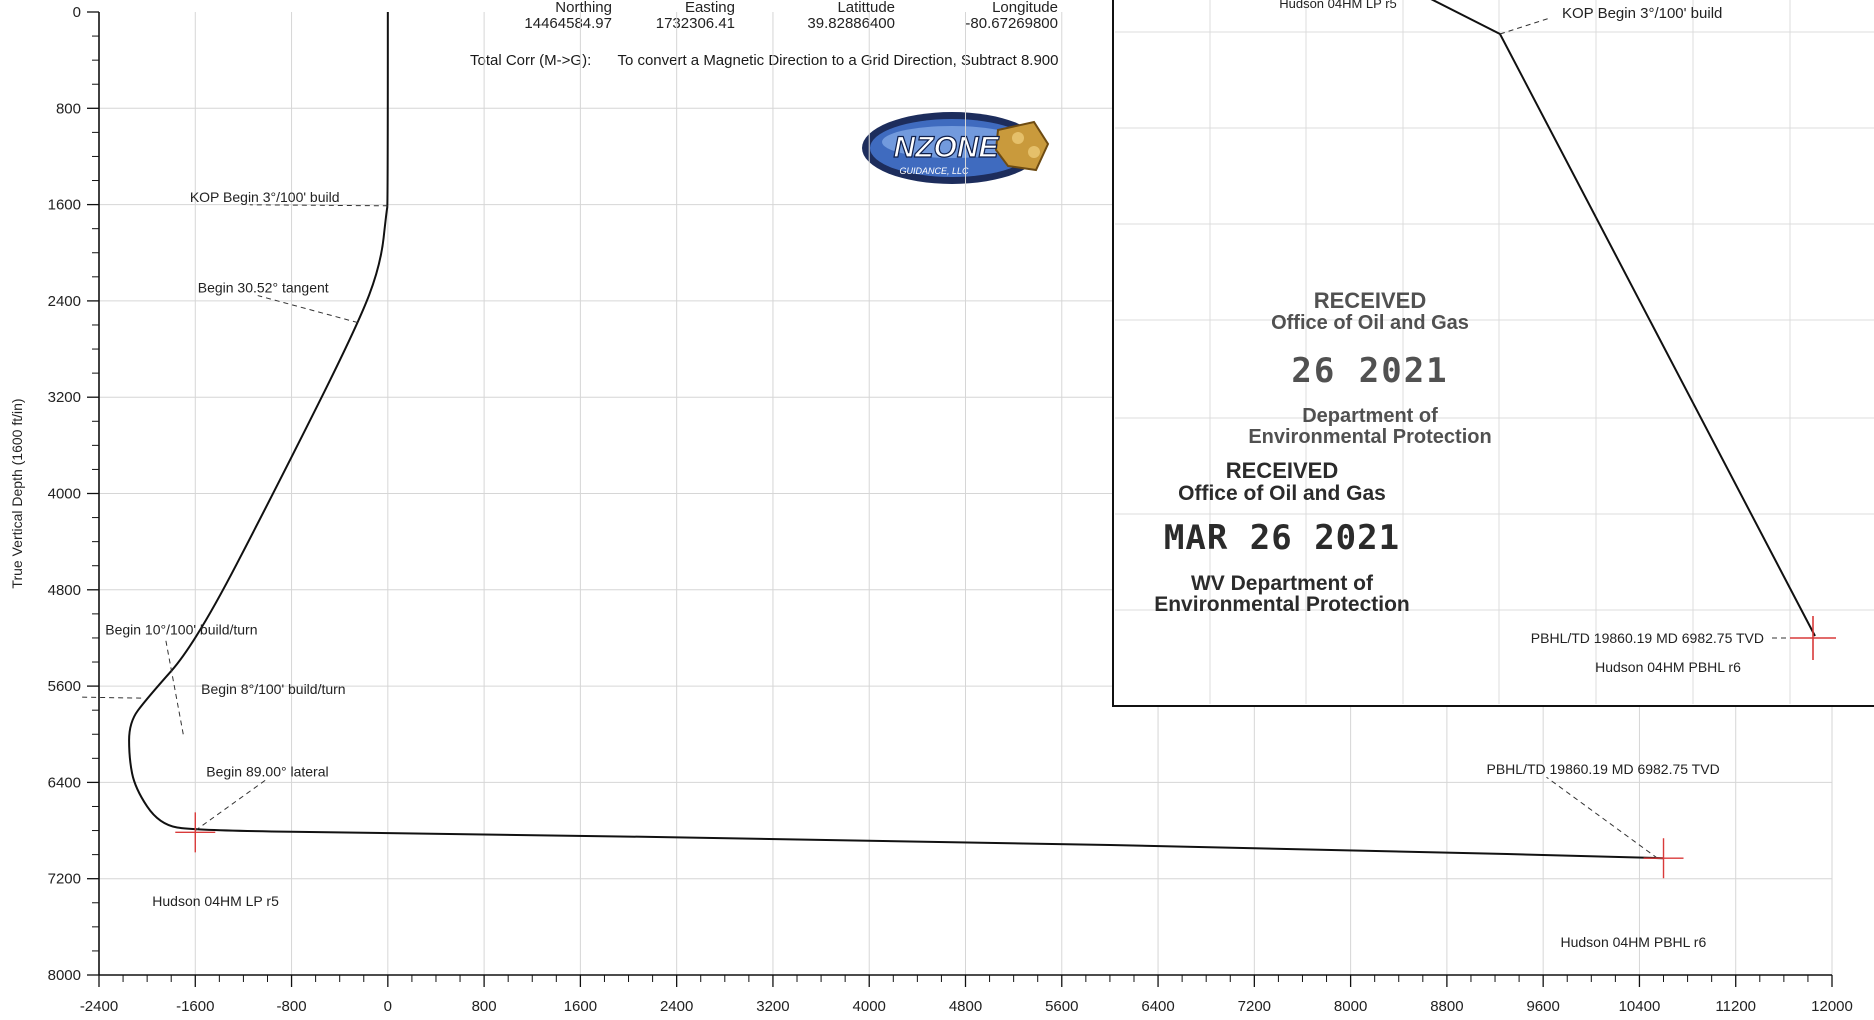 This screenshot has width=1874, height=1020. Describe the element at coordinates (1832, 1006) in the screenshot. I see `x-tick-label: 12000` at that location.